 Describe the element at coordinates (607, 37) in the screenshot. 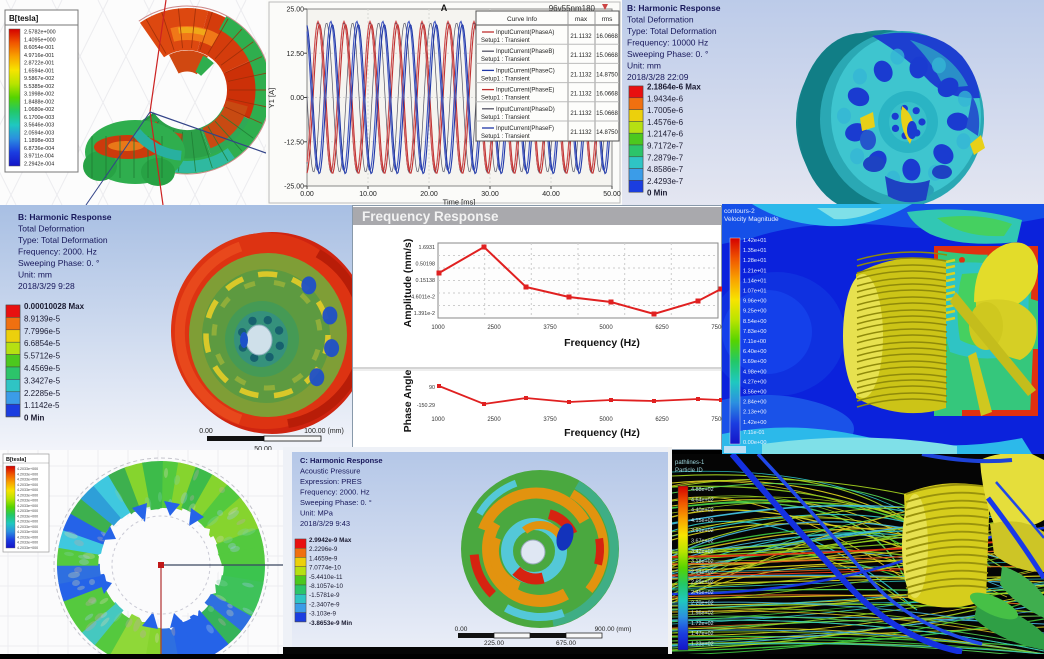

I see `svg-text: 16.0668` at that location.